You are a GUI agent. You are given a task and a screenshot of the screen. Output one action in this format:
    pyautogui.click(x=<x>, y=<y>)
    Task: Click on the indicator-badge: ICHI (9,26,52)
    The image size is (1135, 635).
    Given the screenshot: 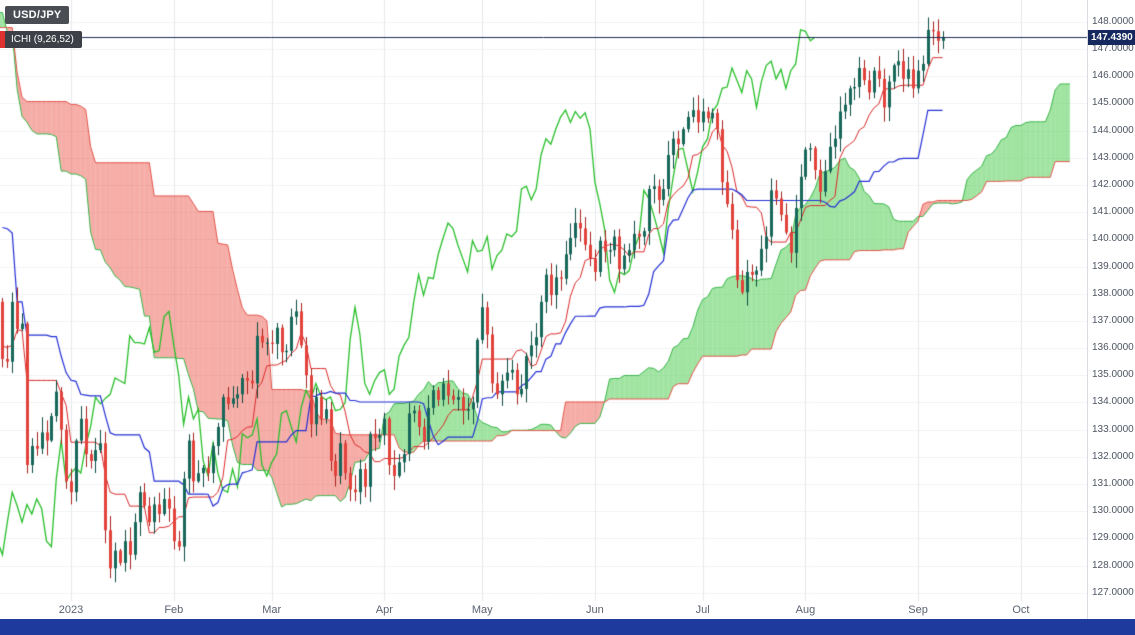 What is the action you would take?
    pyautogui.click(x=41, y=39)
    